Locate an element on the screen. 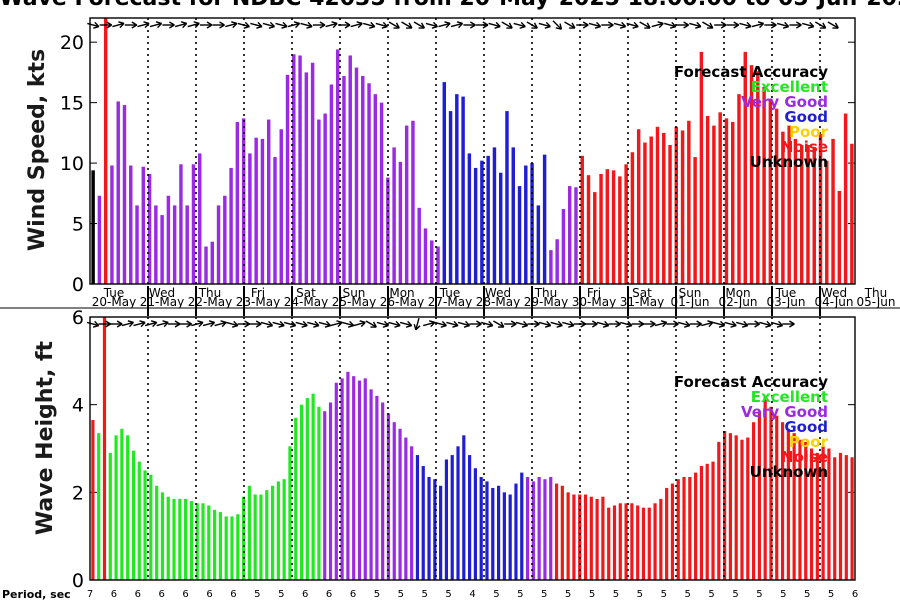 This screenshot has height=600, width=900. day-name: Sat is located at coordinates (642, 293).